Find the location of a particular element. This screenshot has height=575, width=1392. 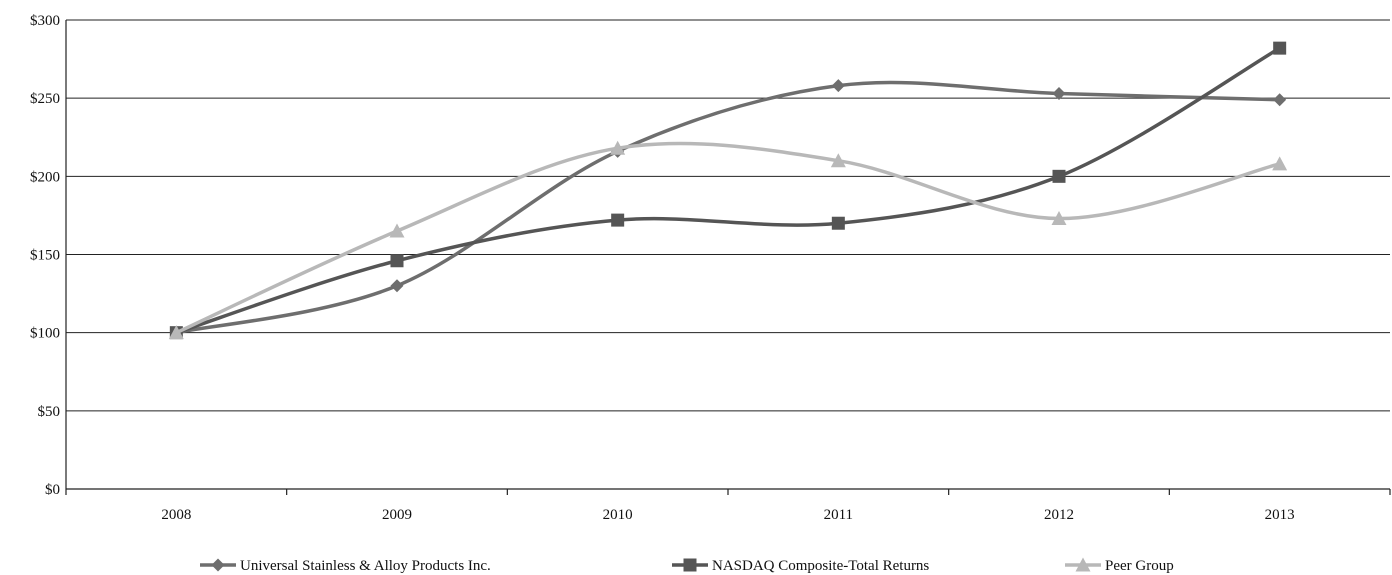

legend-item: NASDAQ Composite-Total Returns is located at coordinates (800, 566).